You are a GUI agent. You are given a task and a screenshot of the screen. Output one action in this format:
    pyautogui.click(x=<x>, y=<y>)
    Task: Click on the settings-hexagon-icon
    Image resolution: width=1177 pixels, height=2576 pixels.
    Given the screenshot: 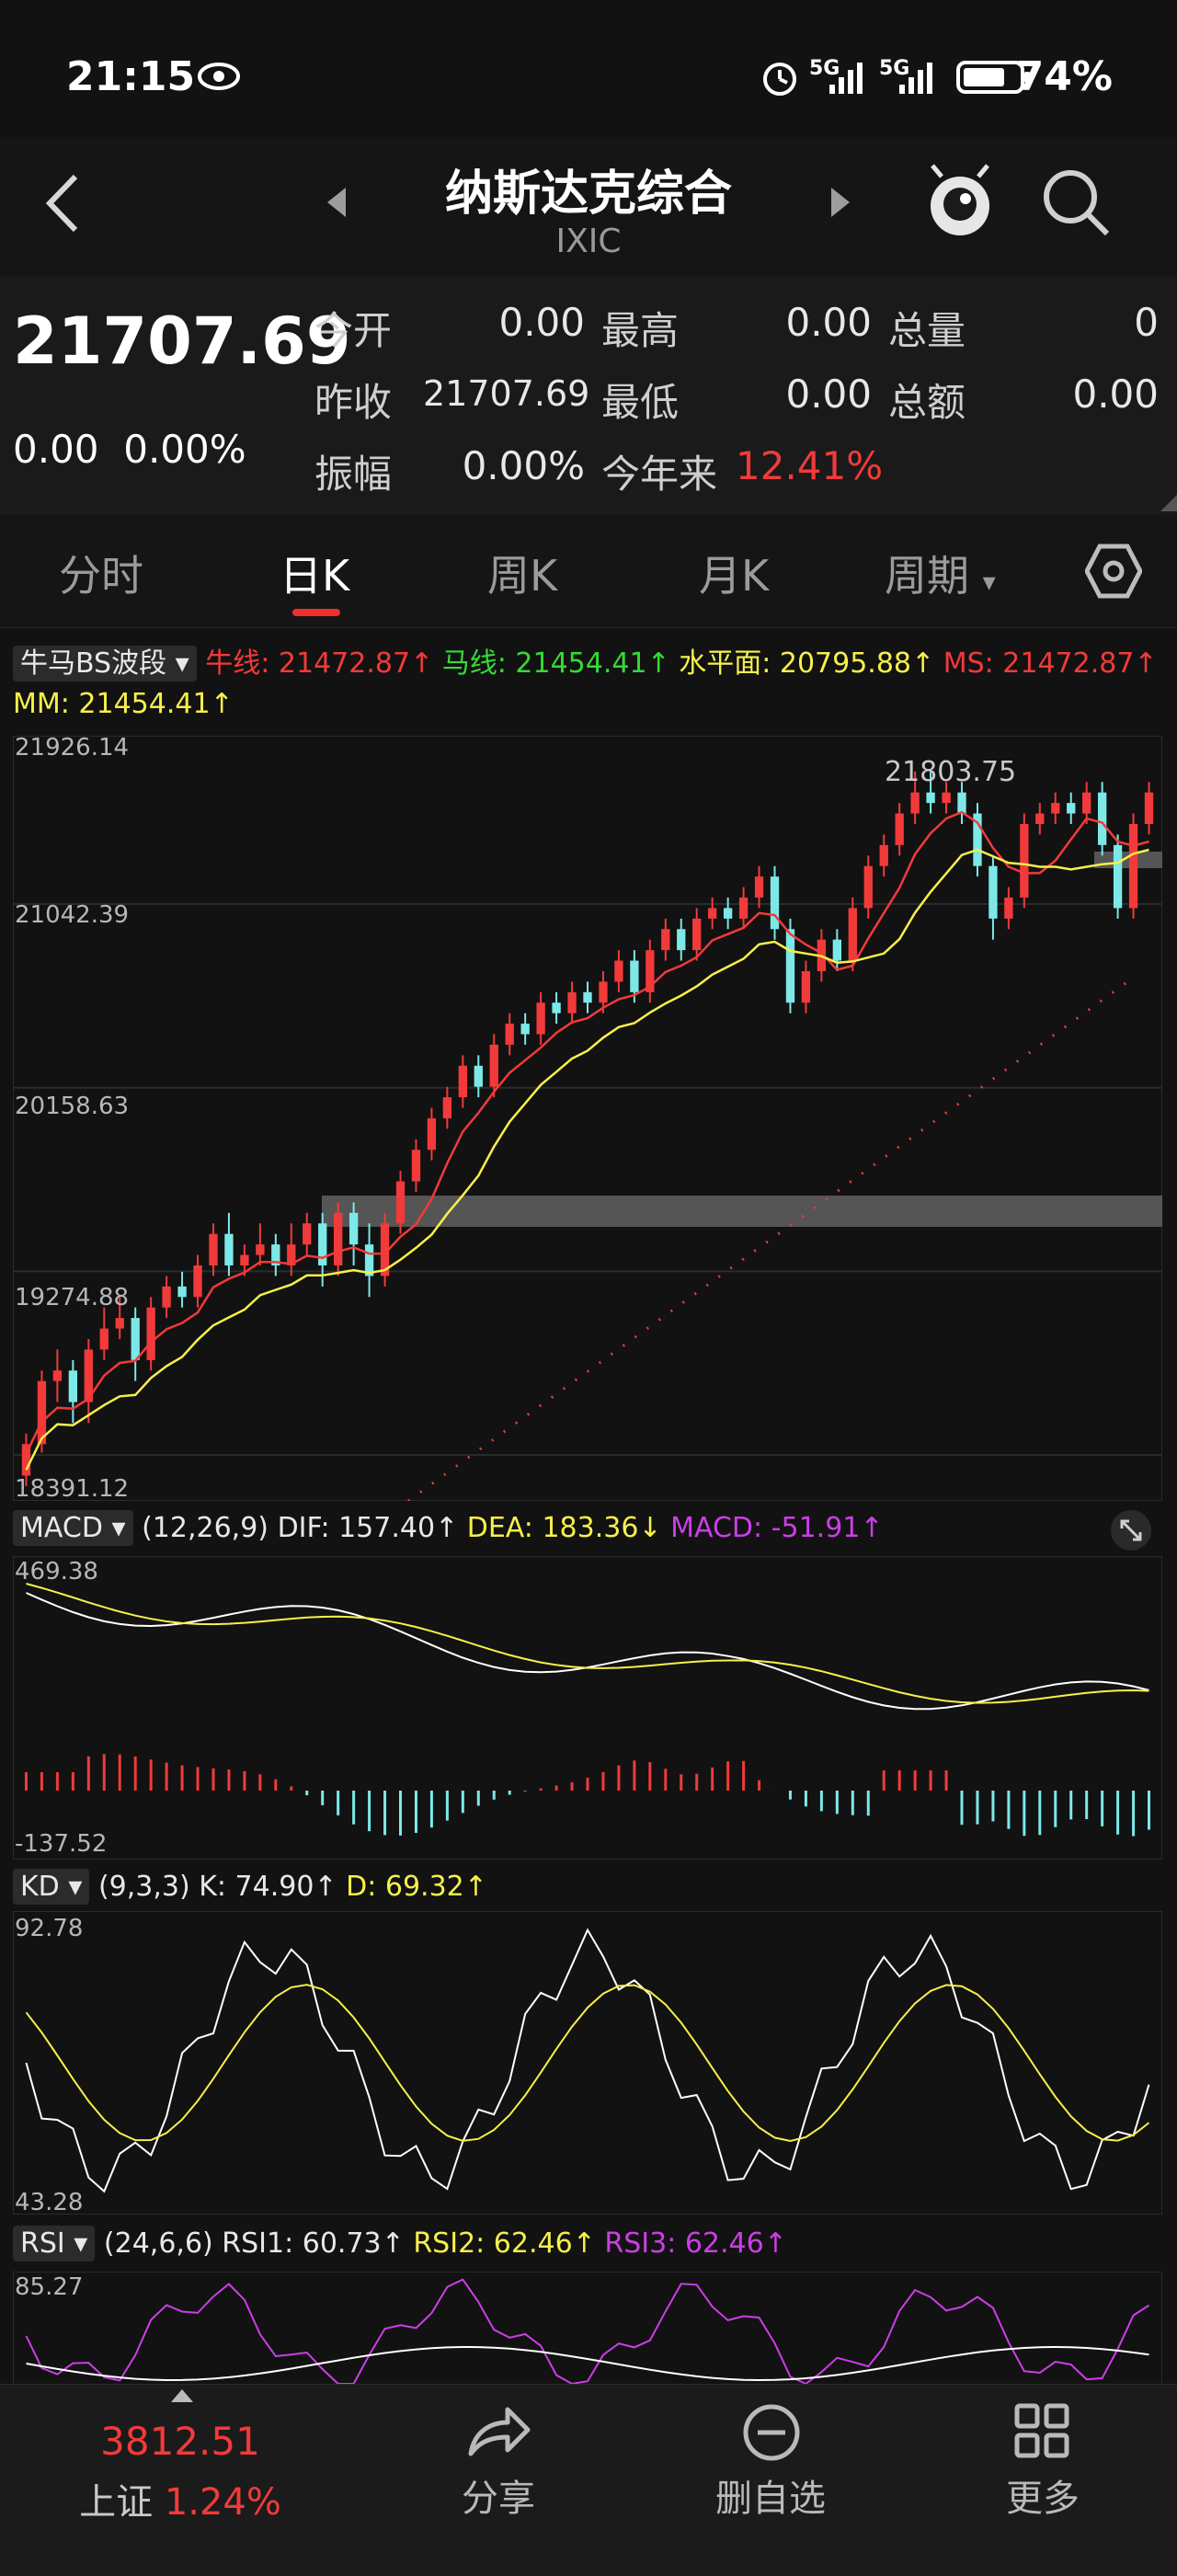 What is the action you would take?
    pyautogui.click(x=1114, y=572)
    